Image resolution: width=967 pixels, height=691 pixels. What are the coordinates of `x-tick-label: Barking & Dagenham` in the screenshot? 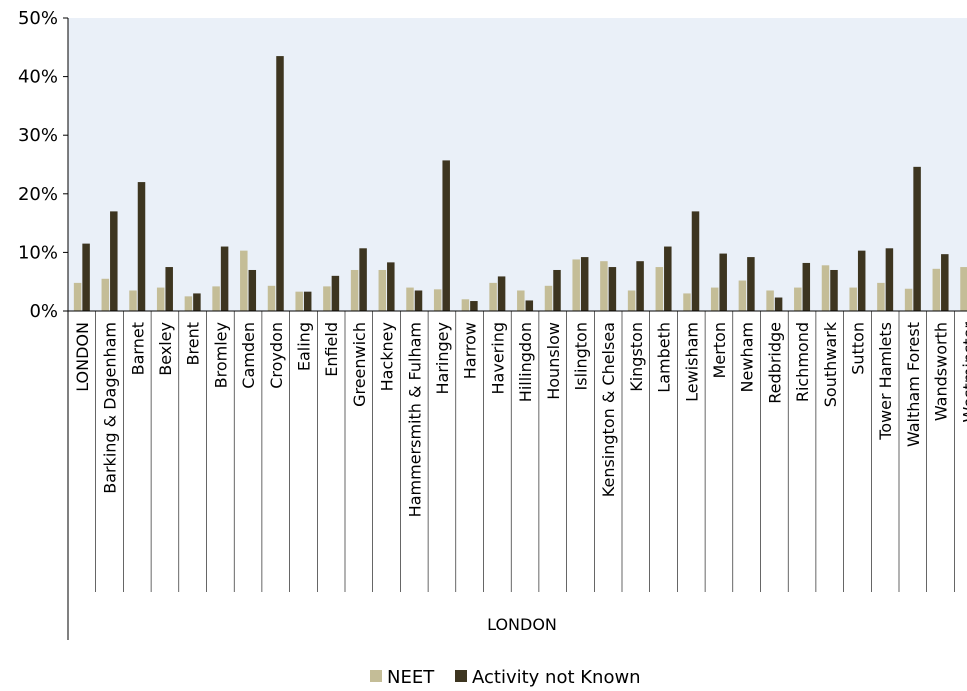 It's located at (110, 408).